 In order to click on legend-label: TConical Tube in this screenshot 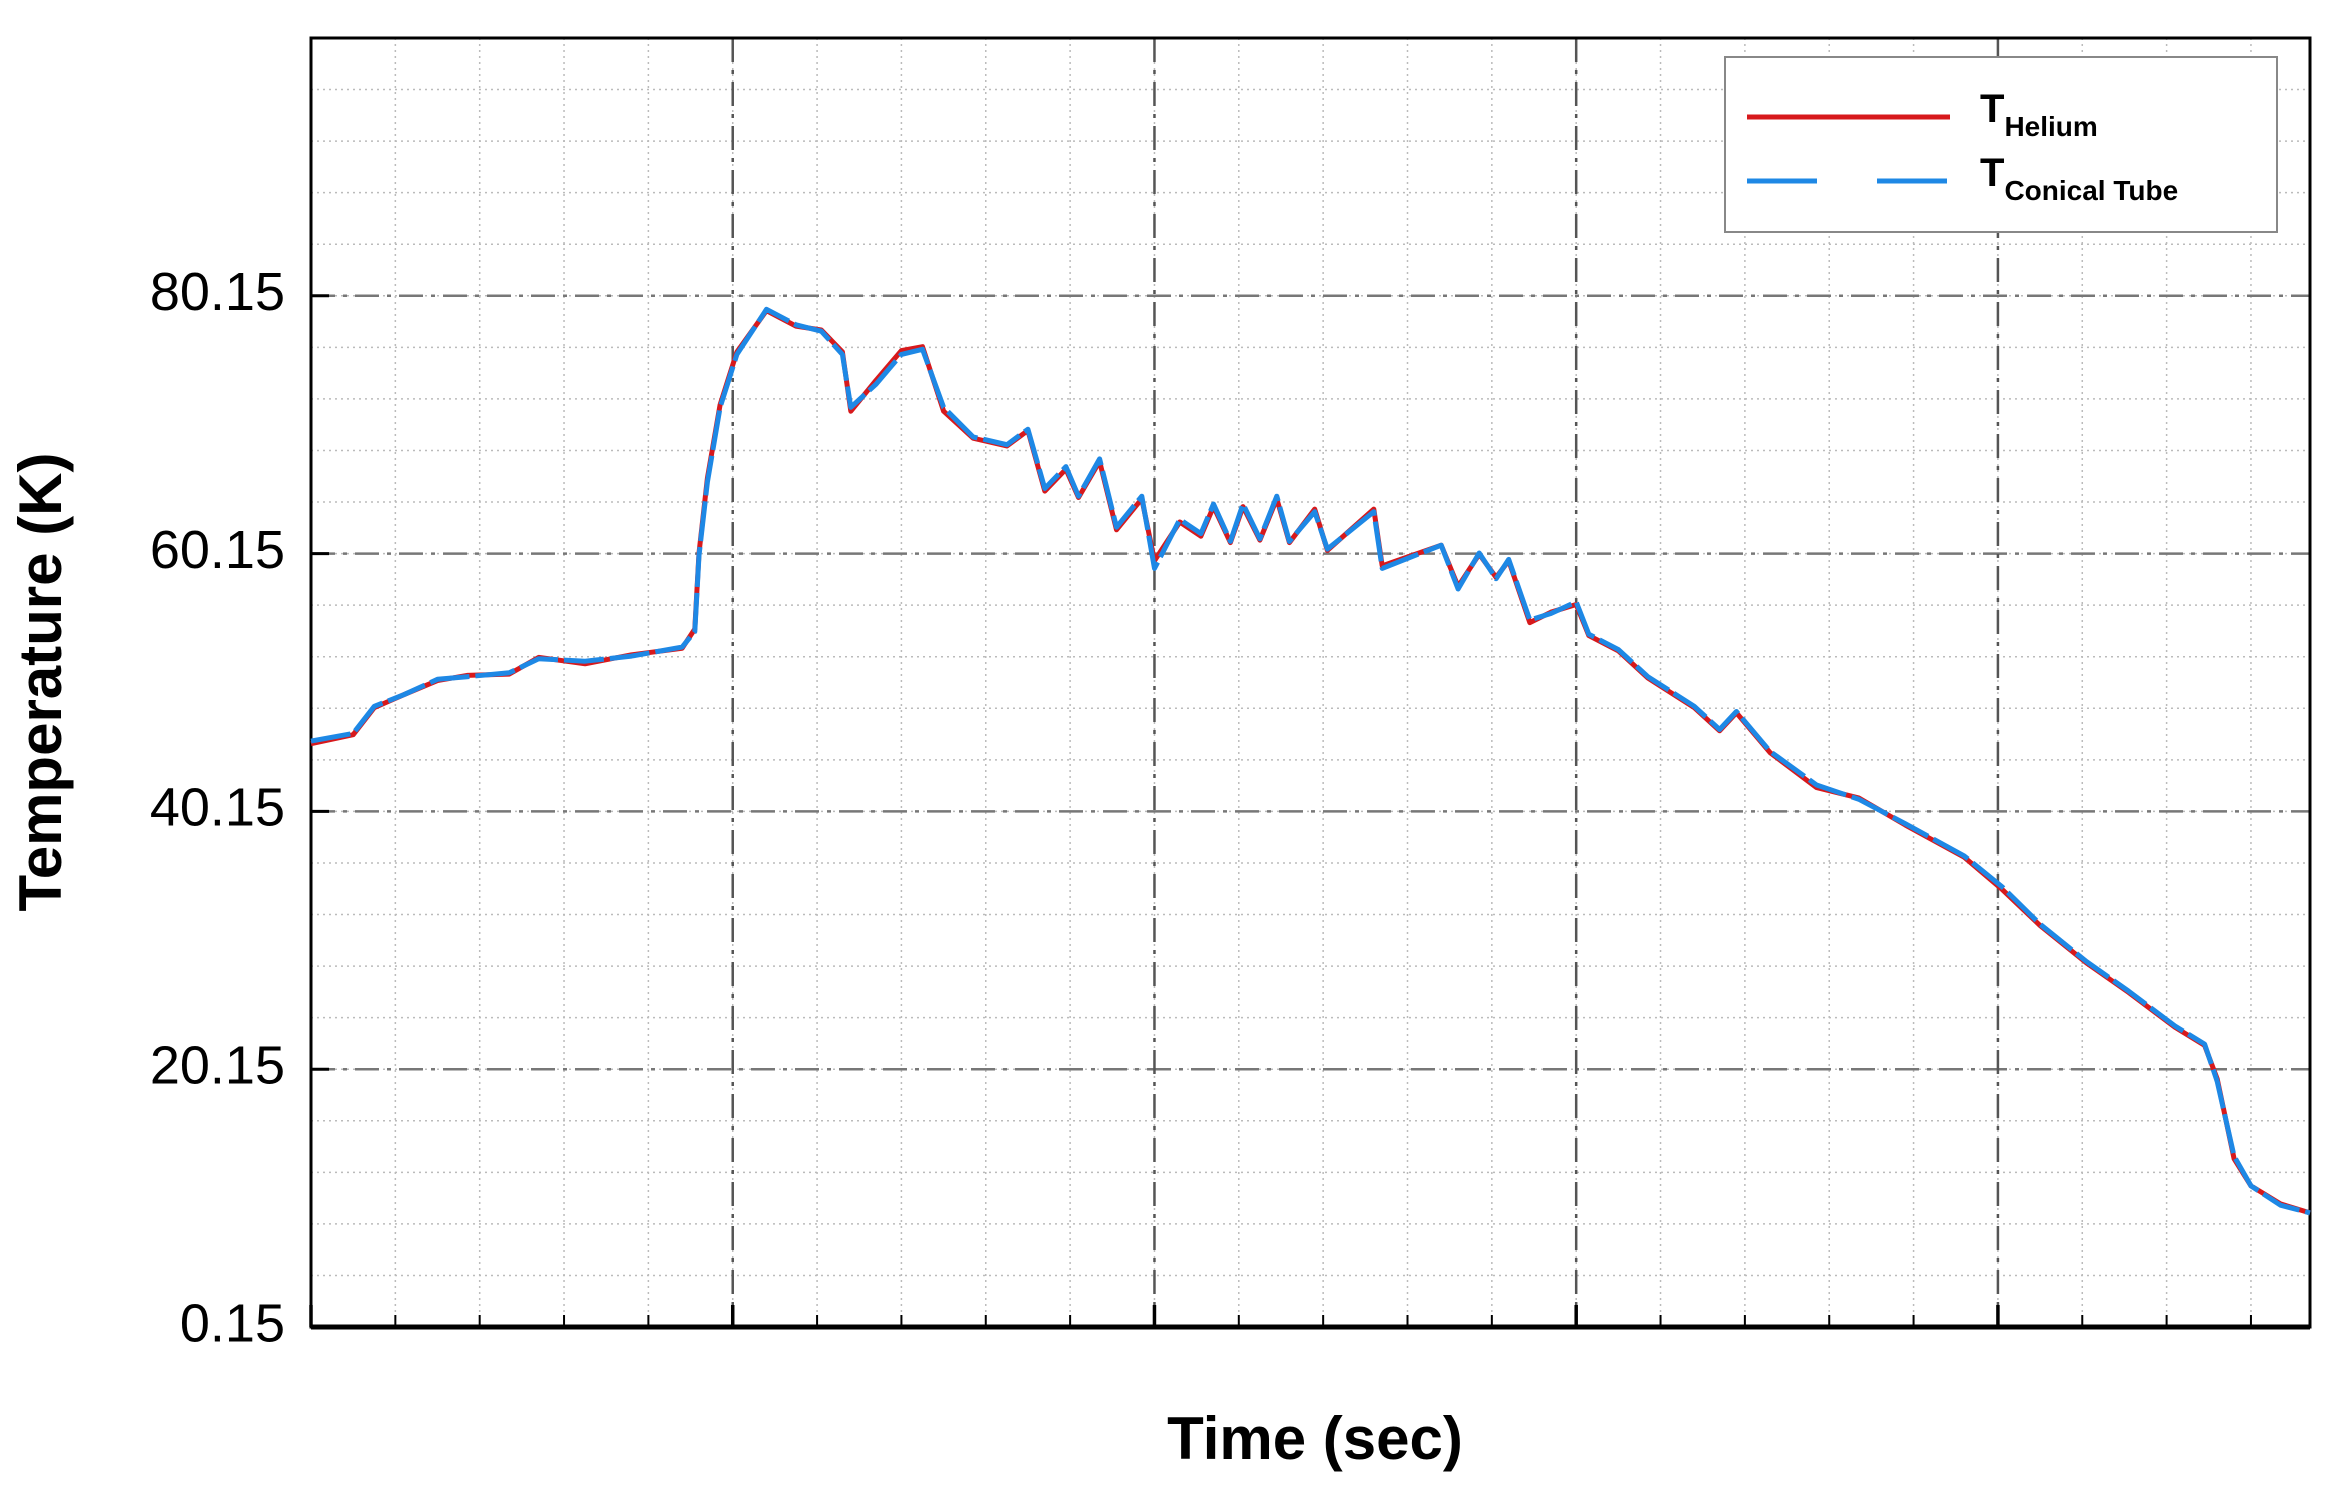, I will do `click(2079, 179)`.